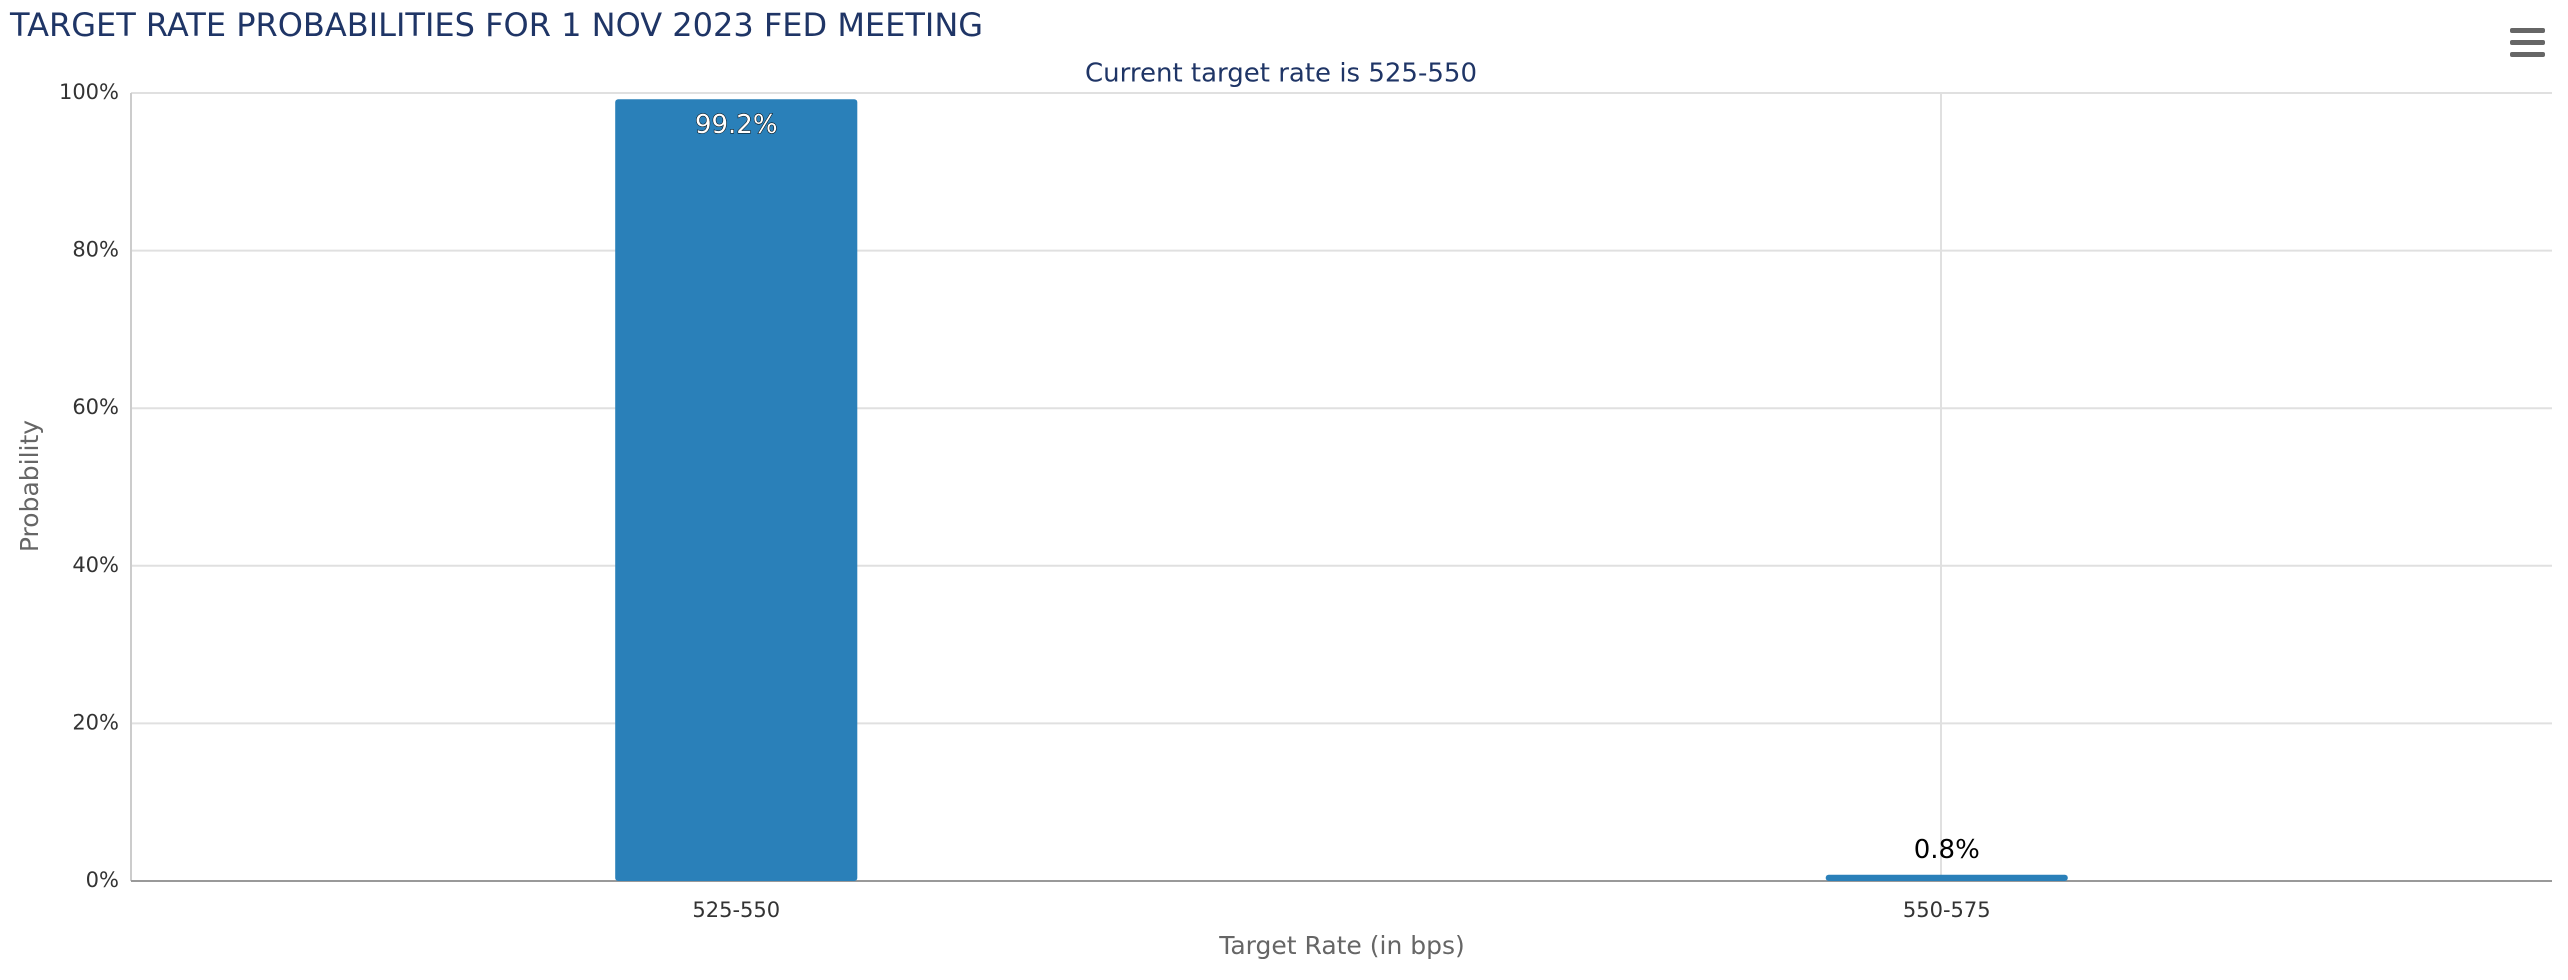  I want to click on y-tick-label: 20%, so click(95, 722).